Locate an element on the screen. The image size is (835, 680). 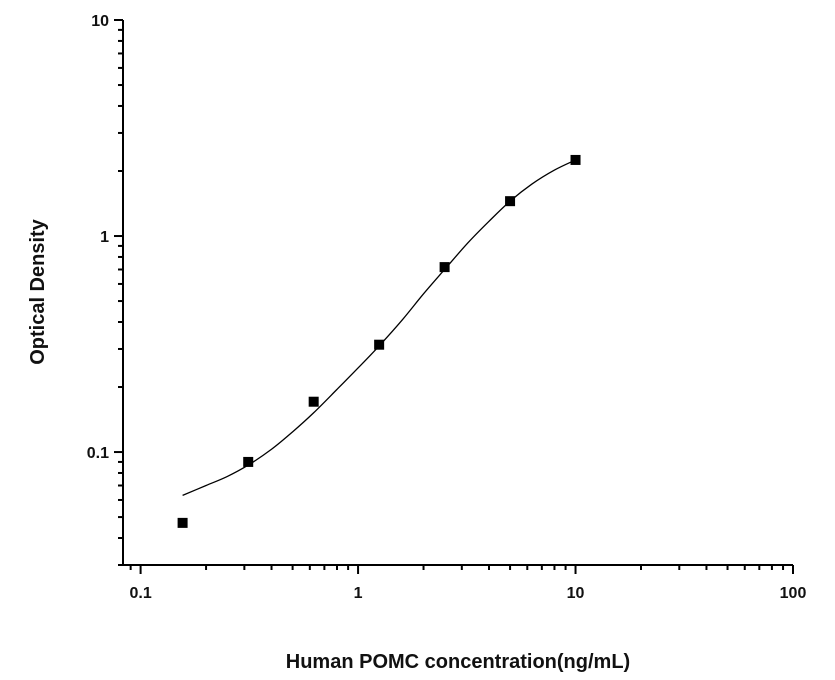
y-tick-label: 0.1 is located at coordinates (98, 453).